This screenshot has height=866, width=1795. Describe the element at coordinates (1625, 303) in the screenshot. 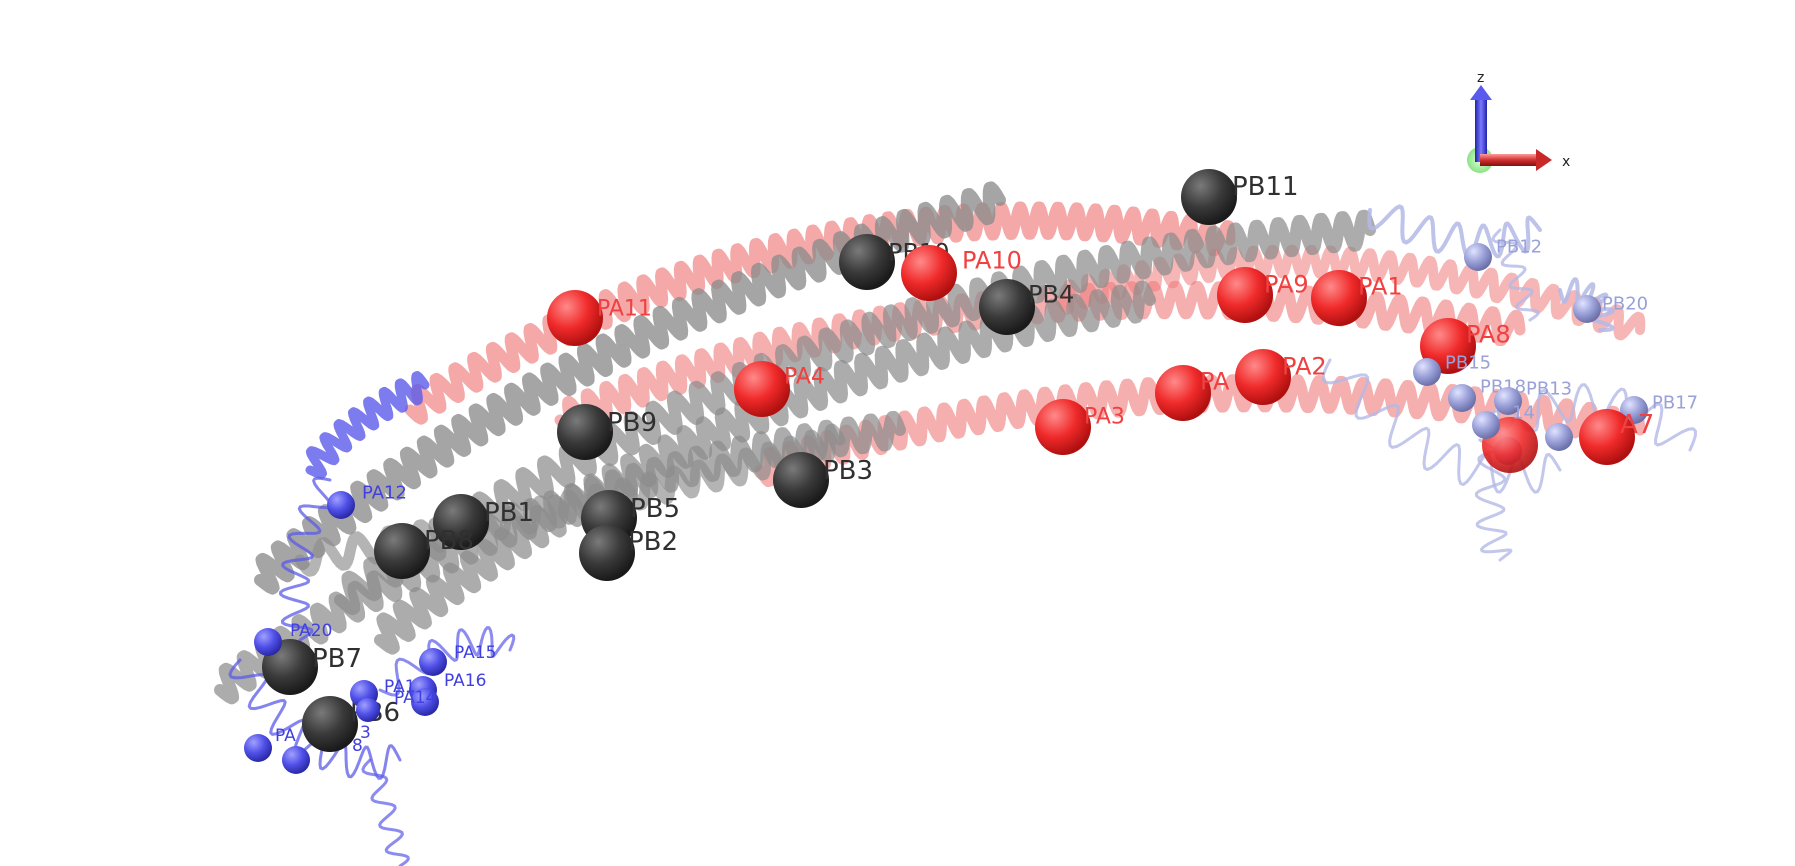

I see `bead-label: PB20` at that location.